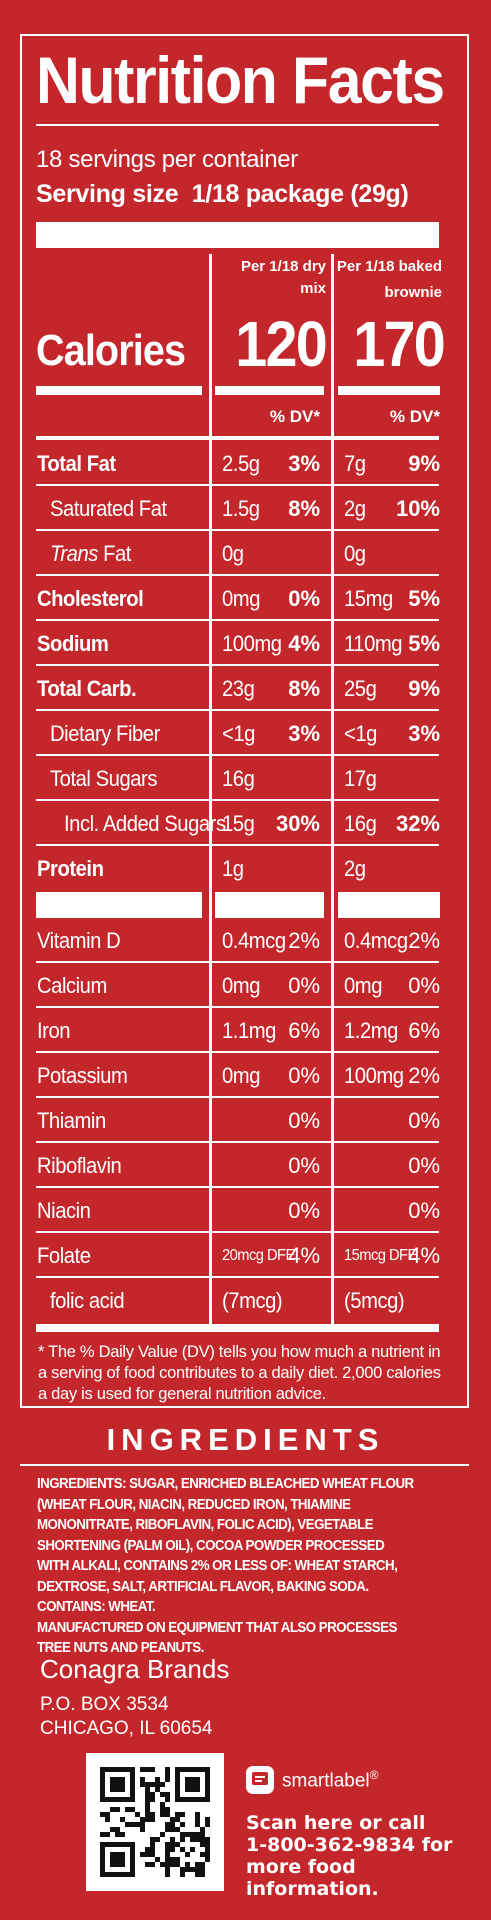  I want to click on col1-amount: 0mg, so click(241, 598).